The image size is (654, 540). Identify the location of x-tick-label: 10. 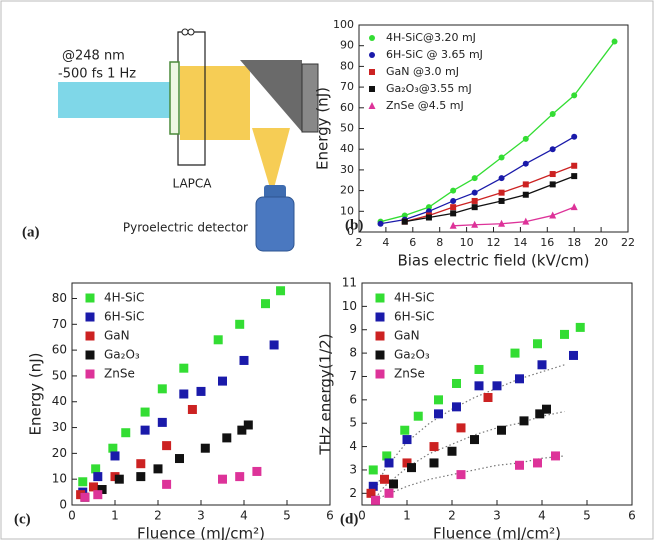
(467, 242).